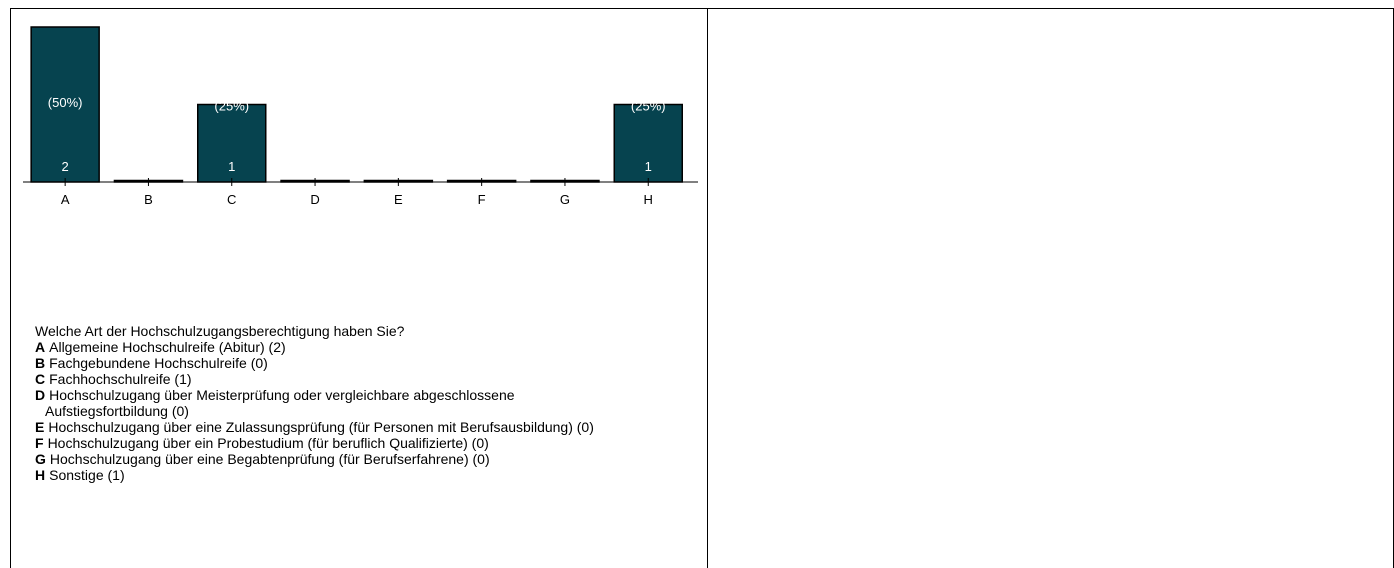 The image size is (1394, 568). Describe the element at coordinates (370, 475) in the screenshot. I see `option-row: H Sonstige (1)` at that location.